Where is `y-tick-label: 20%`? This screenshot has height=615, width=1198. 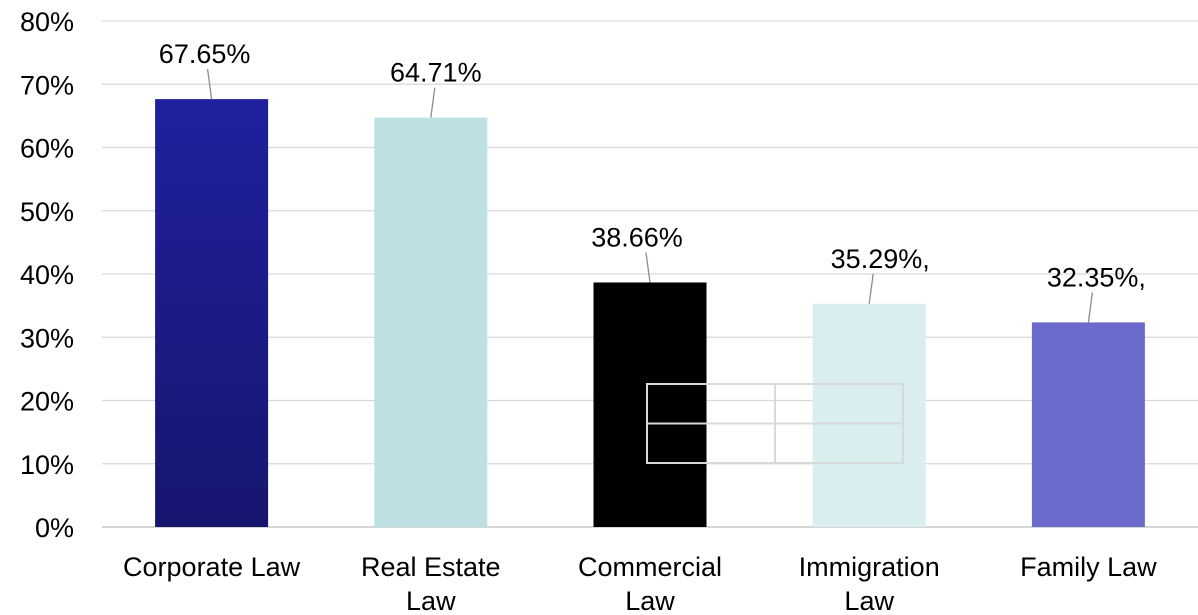 y-tick-label: 20% is located at coordinates (47, 402).